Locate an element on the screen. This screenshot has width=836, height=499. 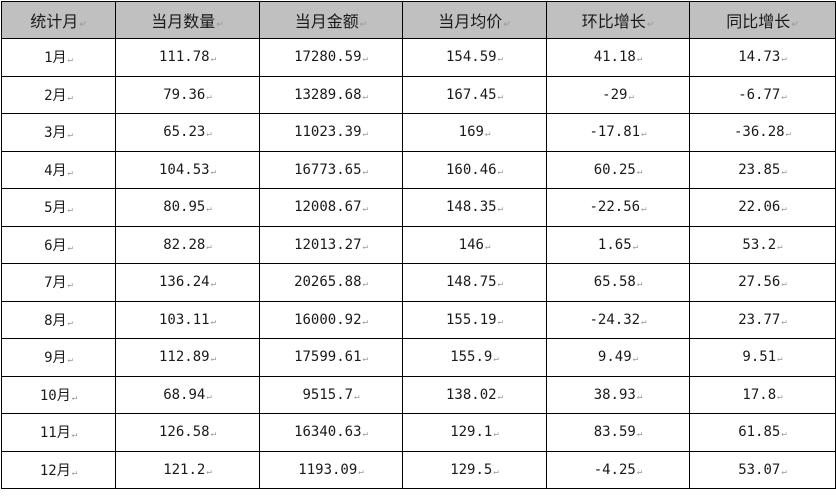
table-row: 2月↵ 79.36↵ 13289.68↵ 167.45↵ -29↵ -6.77↵ is located at coordinates (418, 94).